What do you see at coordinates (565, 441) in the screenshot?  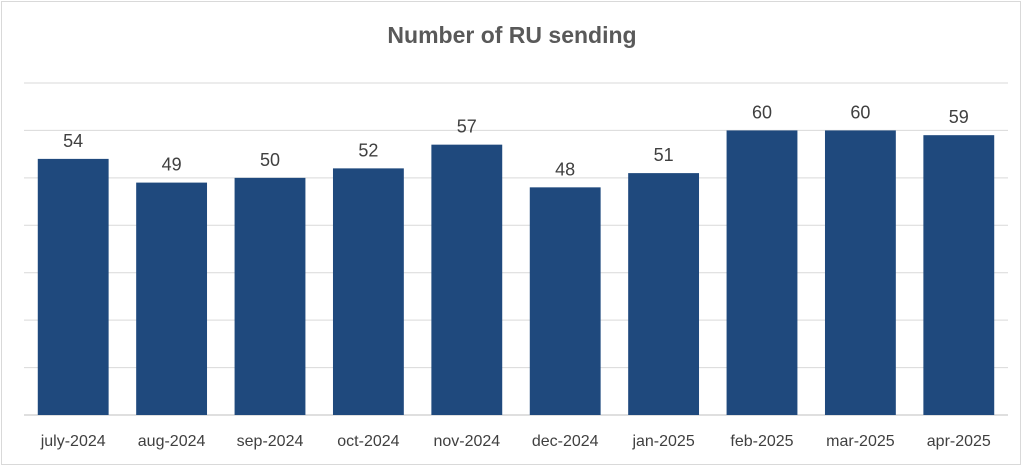 I see `x-tick-label: dec-2024` at bounding box center [565, 441].